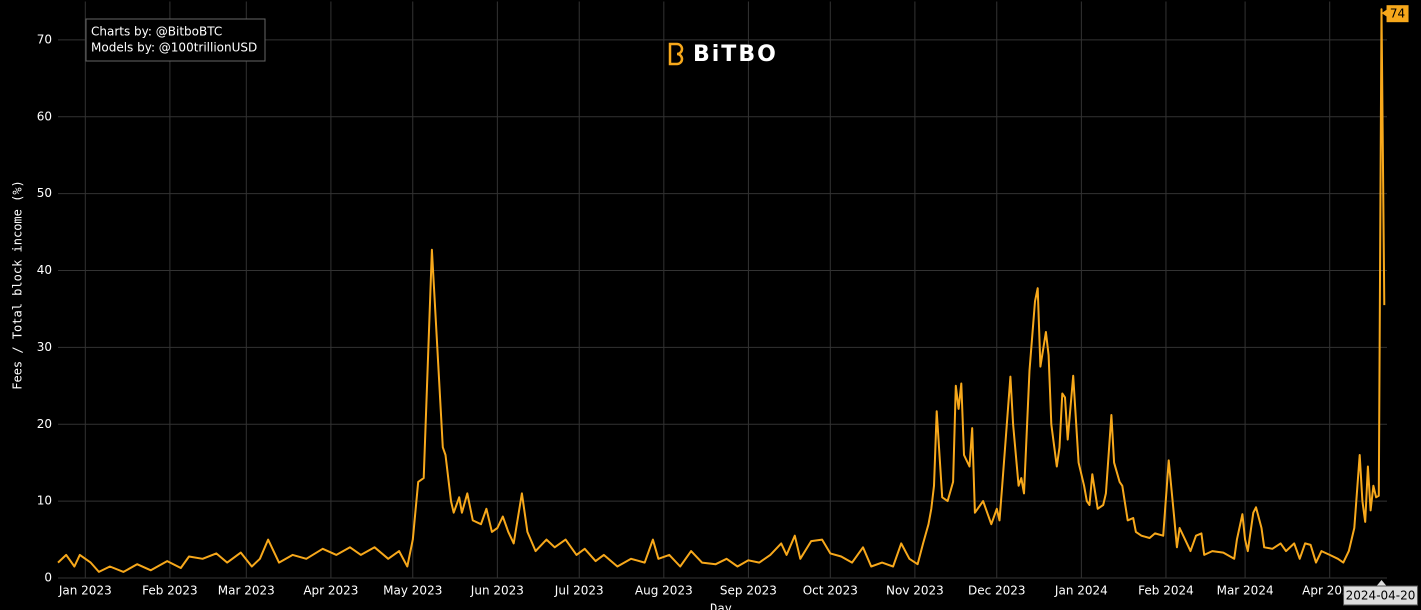 The width and height of the screenshot is (1421, 610). I want to click on x-tick-label: Mar 2023, so click(246, 591).